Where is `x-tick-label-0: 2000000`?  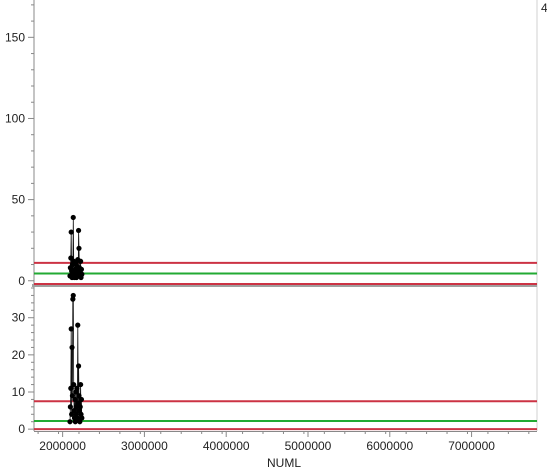
x-tick-label-0: 2000000 is located at coordinates (62, 446).